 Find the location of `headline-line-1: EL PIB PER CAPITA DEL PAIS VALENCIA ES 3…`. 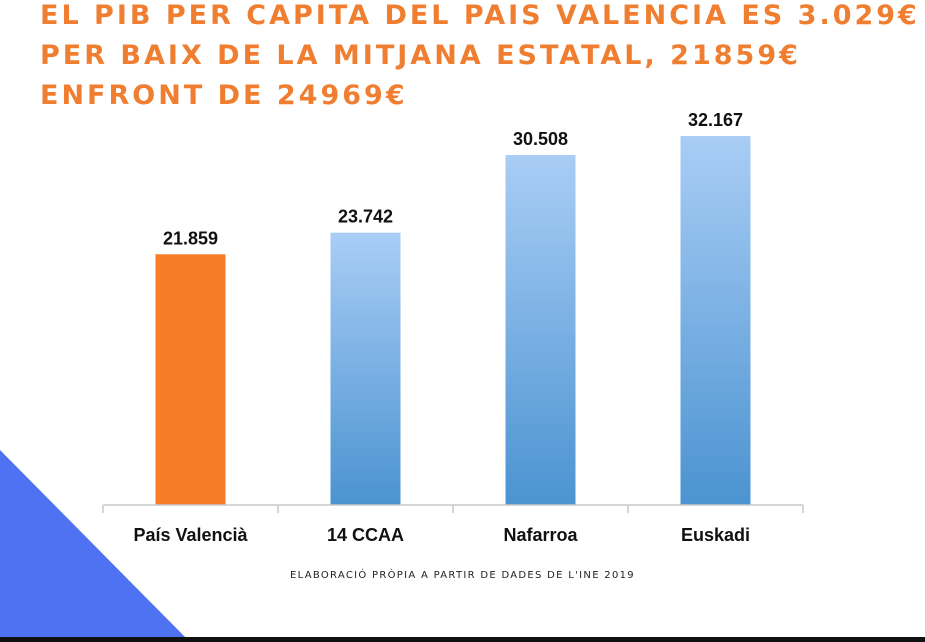

headline-line-1: EL PIB PER CAPITA DEL PAIS VALENCIA ES 3… is located at coordinates (480, 15).